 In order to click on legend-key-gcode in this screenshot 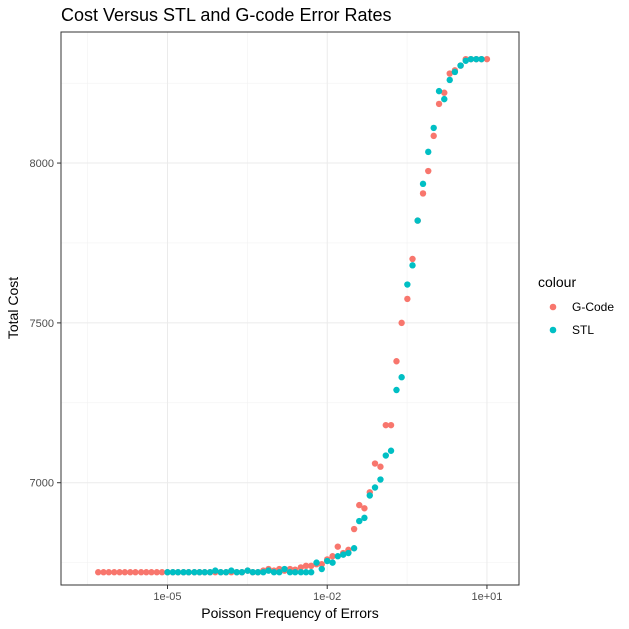, I will do `click(553, 307)`.